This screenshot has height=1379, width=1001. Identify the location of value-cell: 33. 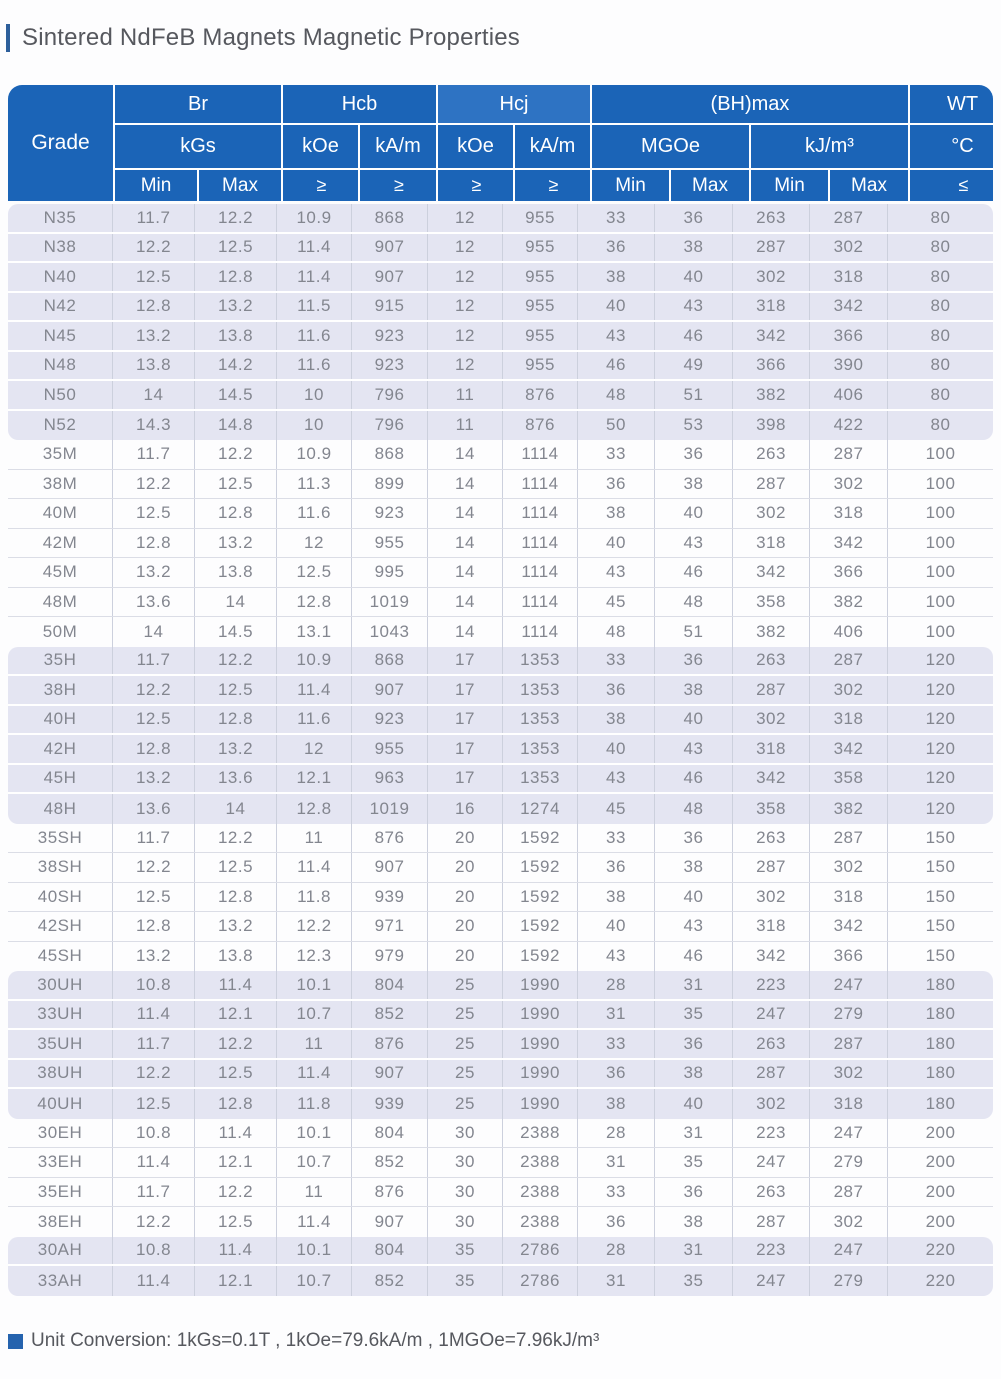
(616, 218).